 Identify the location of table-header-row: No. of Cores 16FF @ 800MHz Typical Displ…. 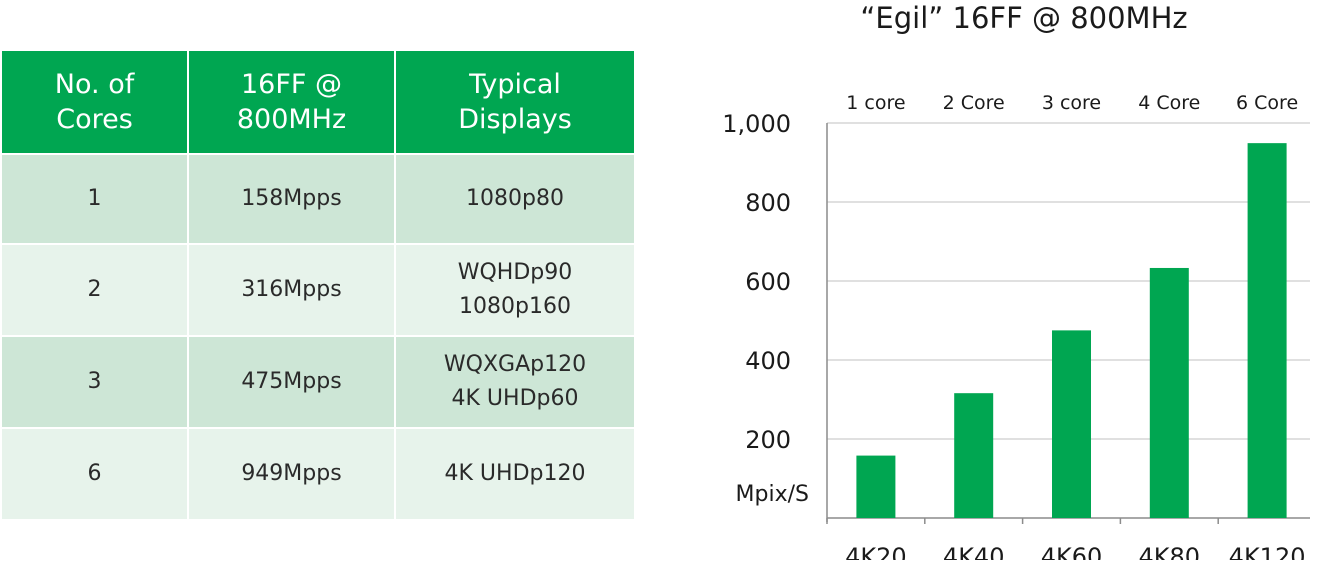
(318, 102).